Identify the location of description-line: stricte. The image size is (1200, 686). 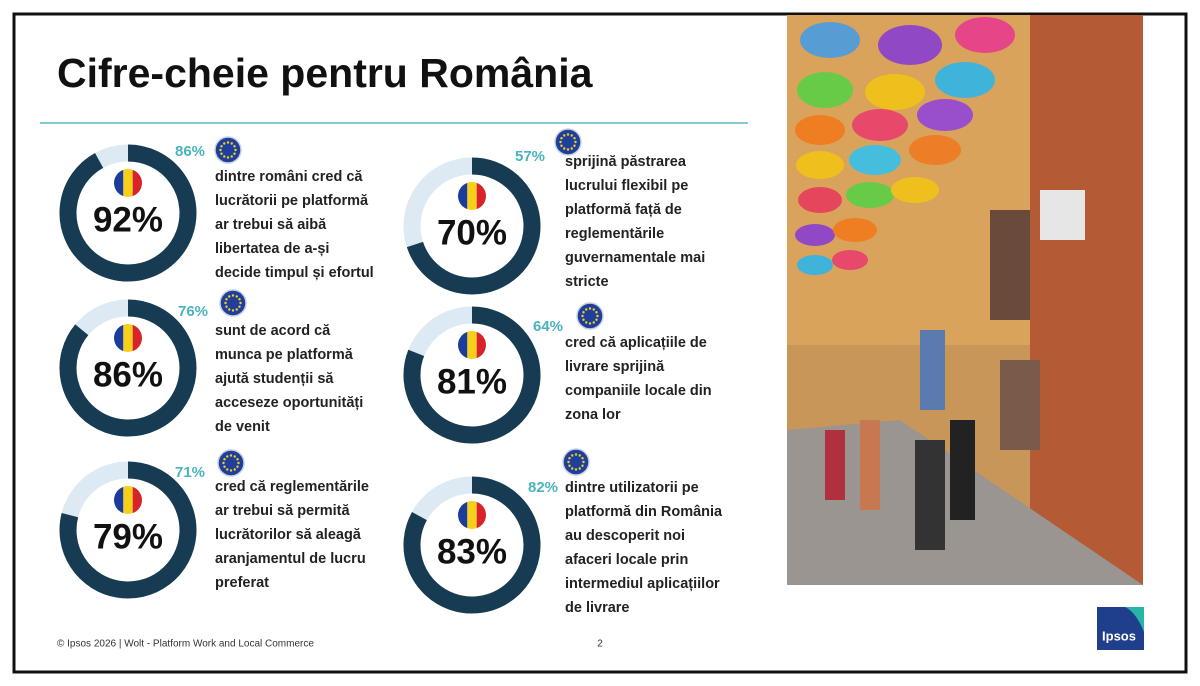
(587, 282).